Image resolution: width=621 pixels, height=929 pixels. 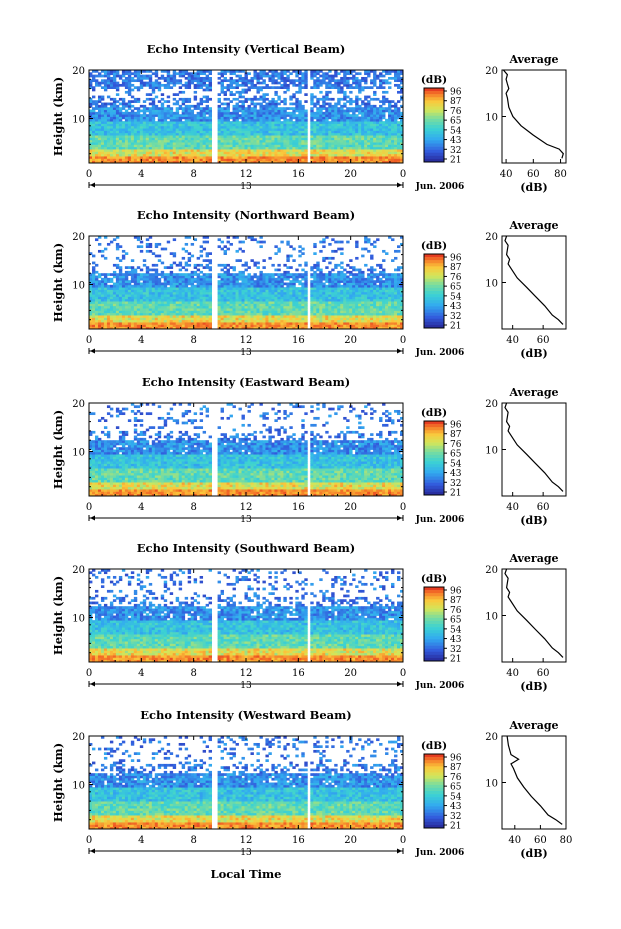 What do you see at coordinates (246, 874) in the screenshot?
I see `x-axis-label: Local Time` at bounding box center [246, 874].